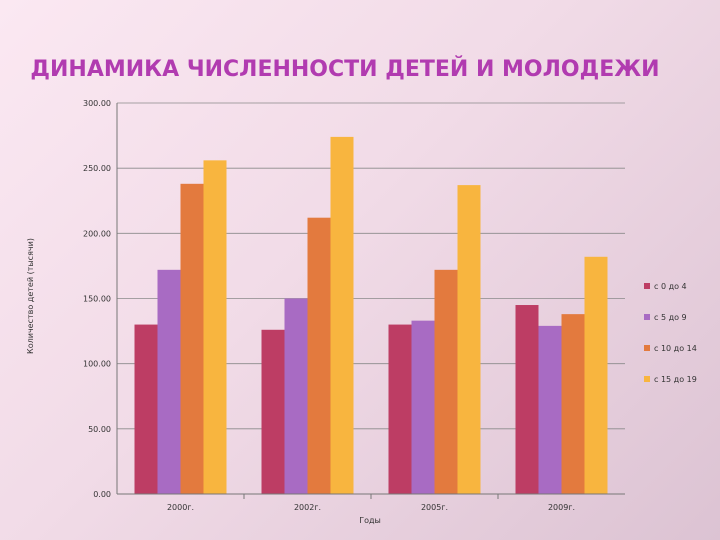 The image size is (720, 540). I want to click on y-tick-label: 150.00, so click(97, 299).